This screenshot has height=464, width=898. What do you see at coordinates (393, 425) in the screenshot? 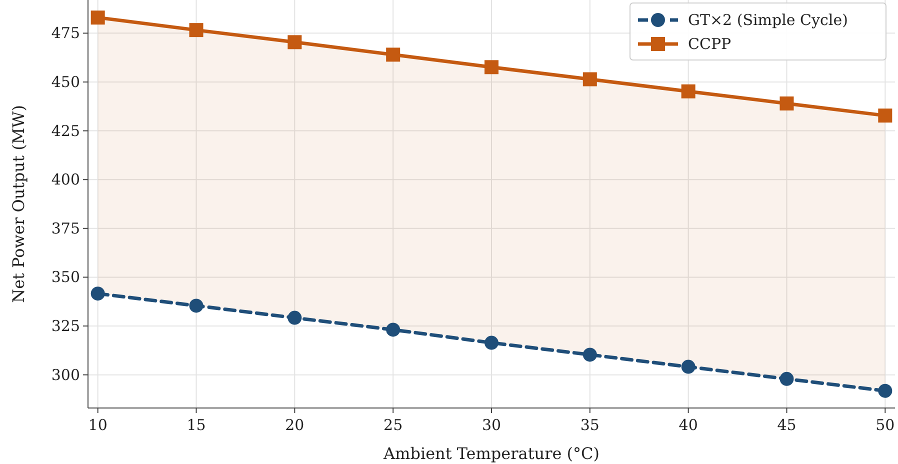
I see `x-tick-label: 25` at bounding box center [393, 425].